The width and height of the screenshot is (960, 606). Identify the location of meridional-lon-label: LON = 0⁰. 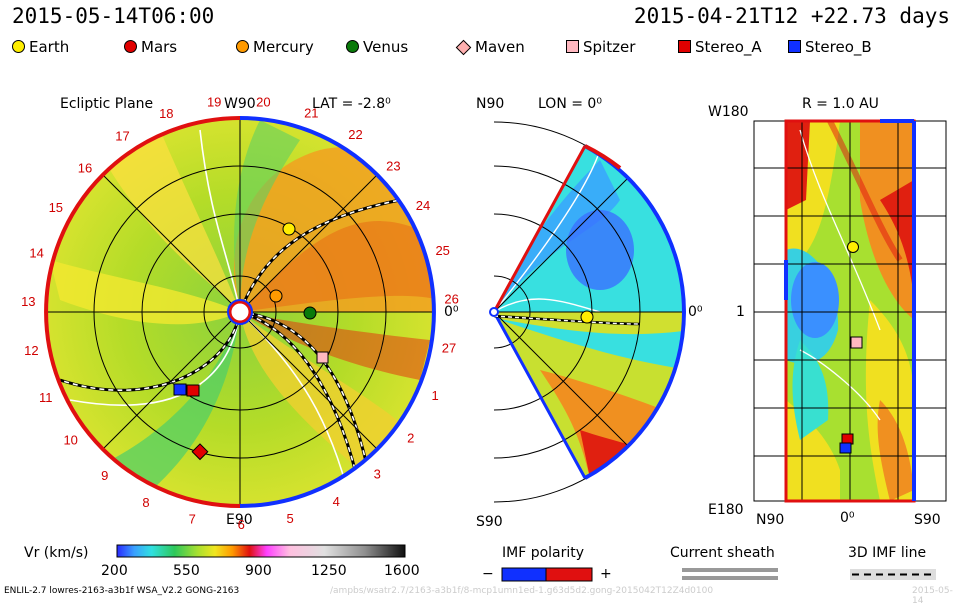
(570, 104).